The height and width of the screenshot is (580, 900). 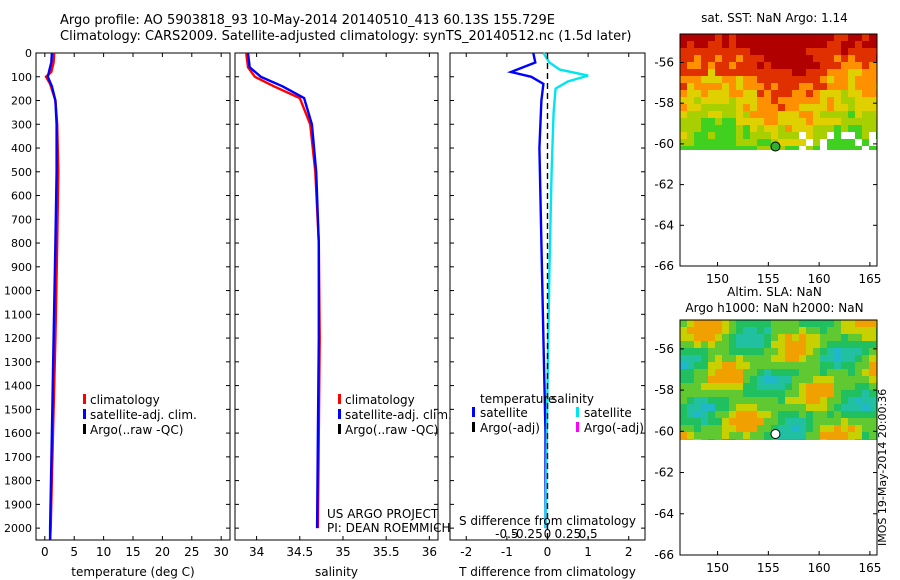 What do you see at coordinates (527, 534) in the screenshot?
I see `x-tick-label-sal: -0.25` at bounding box center [527, 534].